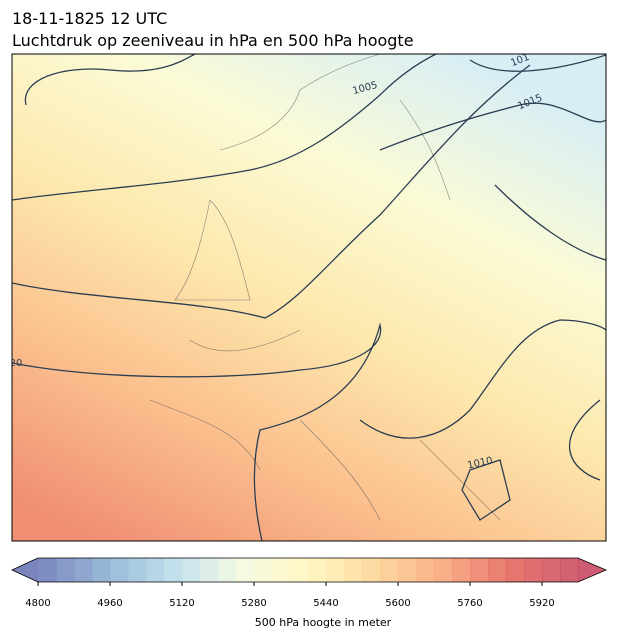 Image resolution: width=618 pixels, height=639 pixels. I want to click on tick-label: 5440, so click(325, 603).